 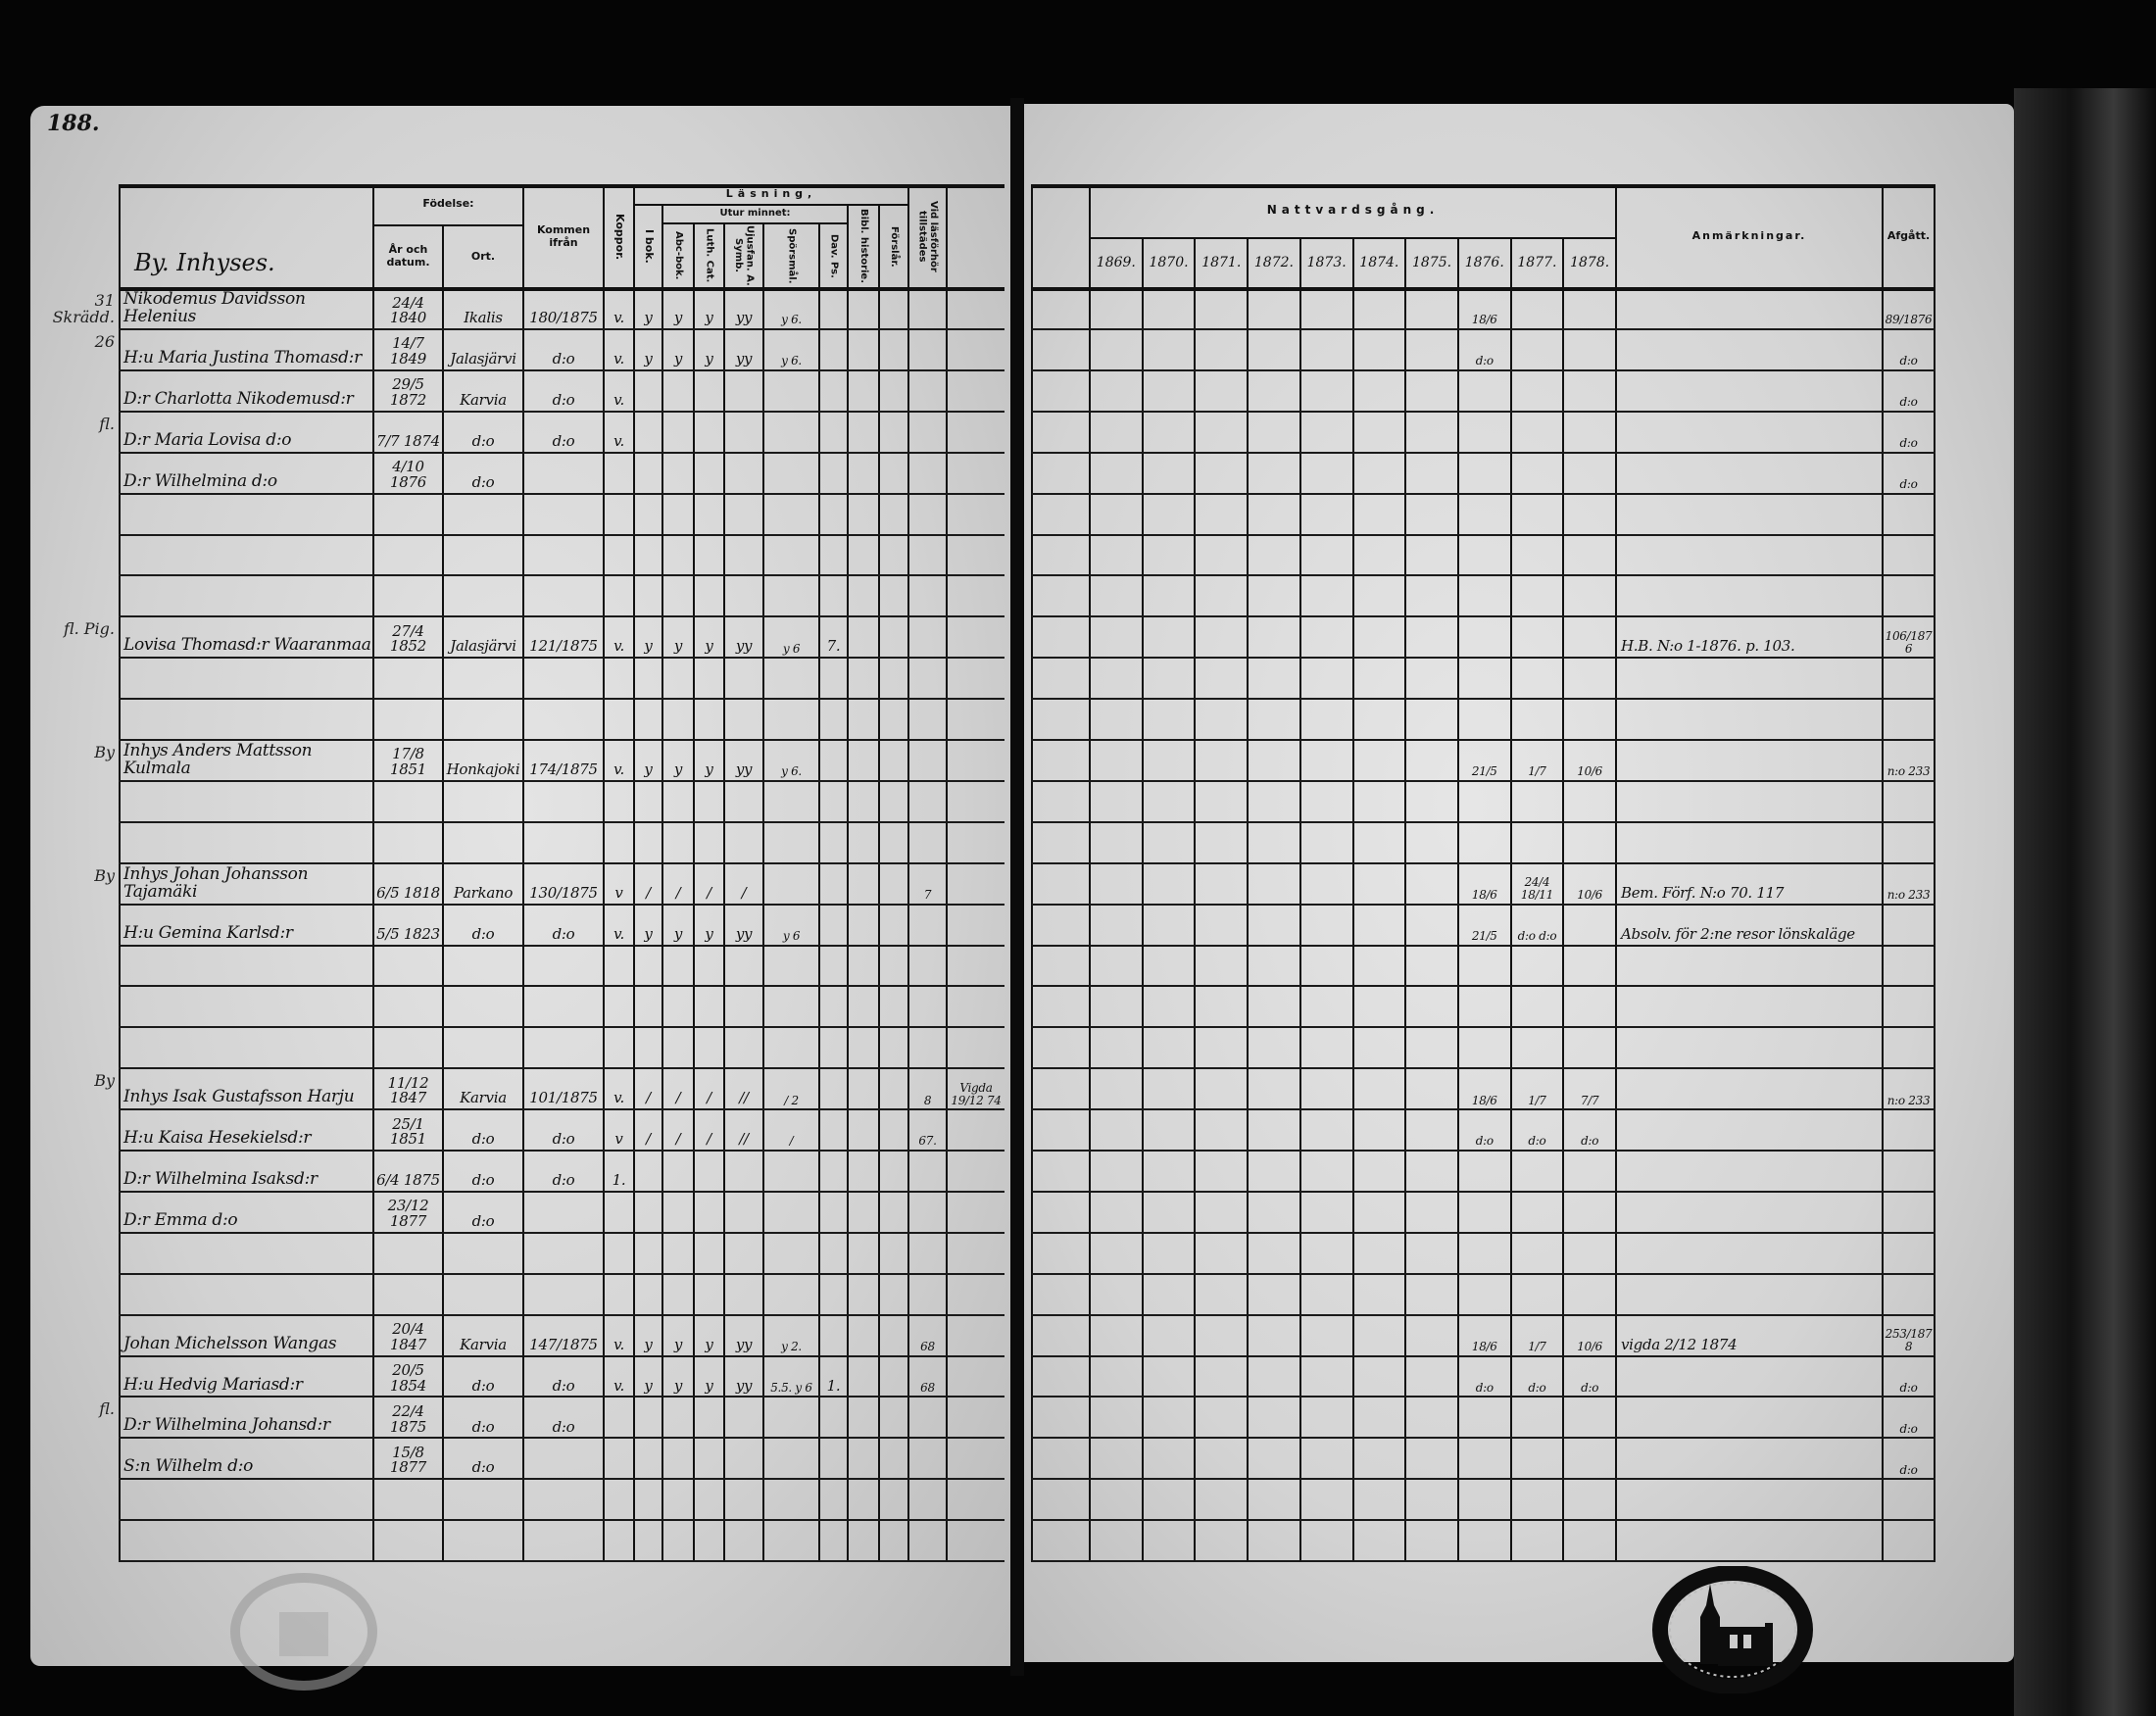 I want to click on register-row: S:n Wilhelm d:o 15/8 1877 d:o, so click(x=561, y=1460).